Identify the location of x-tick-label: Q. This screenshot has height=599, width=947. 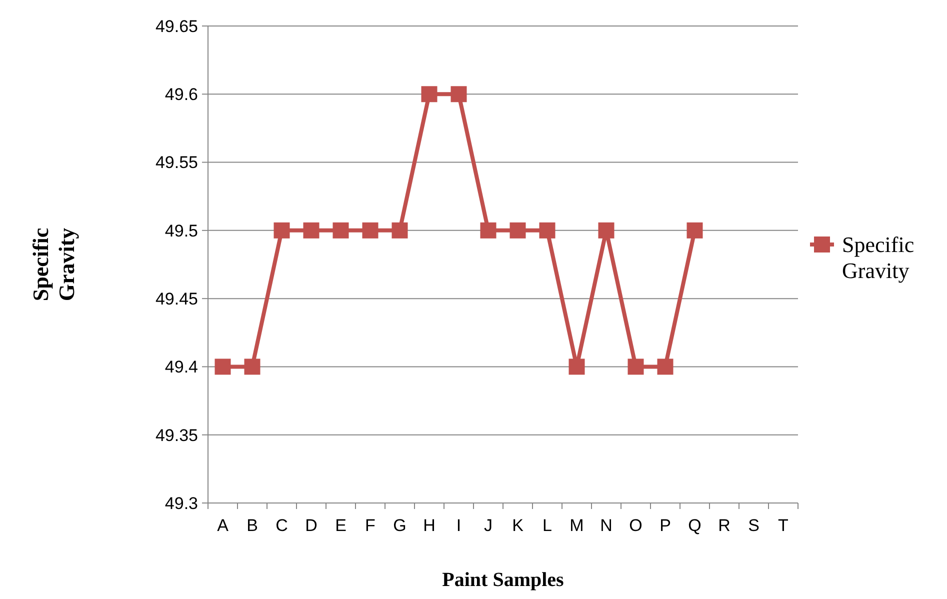
(695, 525).